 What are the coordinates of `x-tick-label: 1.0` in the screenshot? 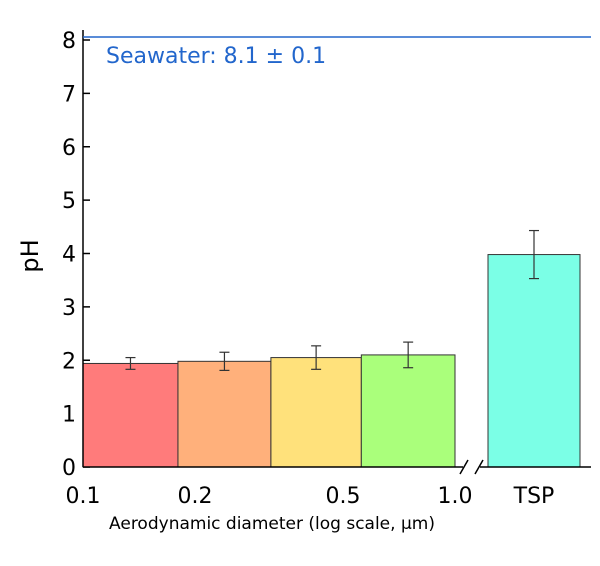 It's located at (455, 496).